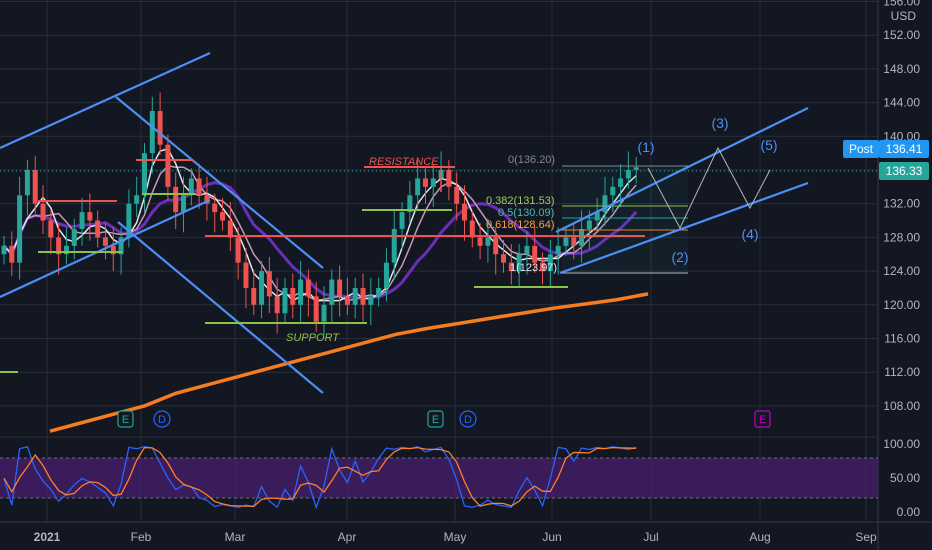 The width and height of the screenshot is (932, 550). Describe the element at coordinates (904, 149) in the screenshot. I see `post-price: 136.41` at that location.